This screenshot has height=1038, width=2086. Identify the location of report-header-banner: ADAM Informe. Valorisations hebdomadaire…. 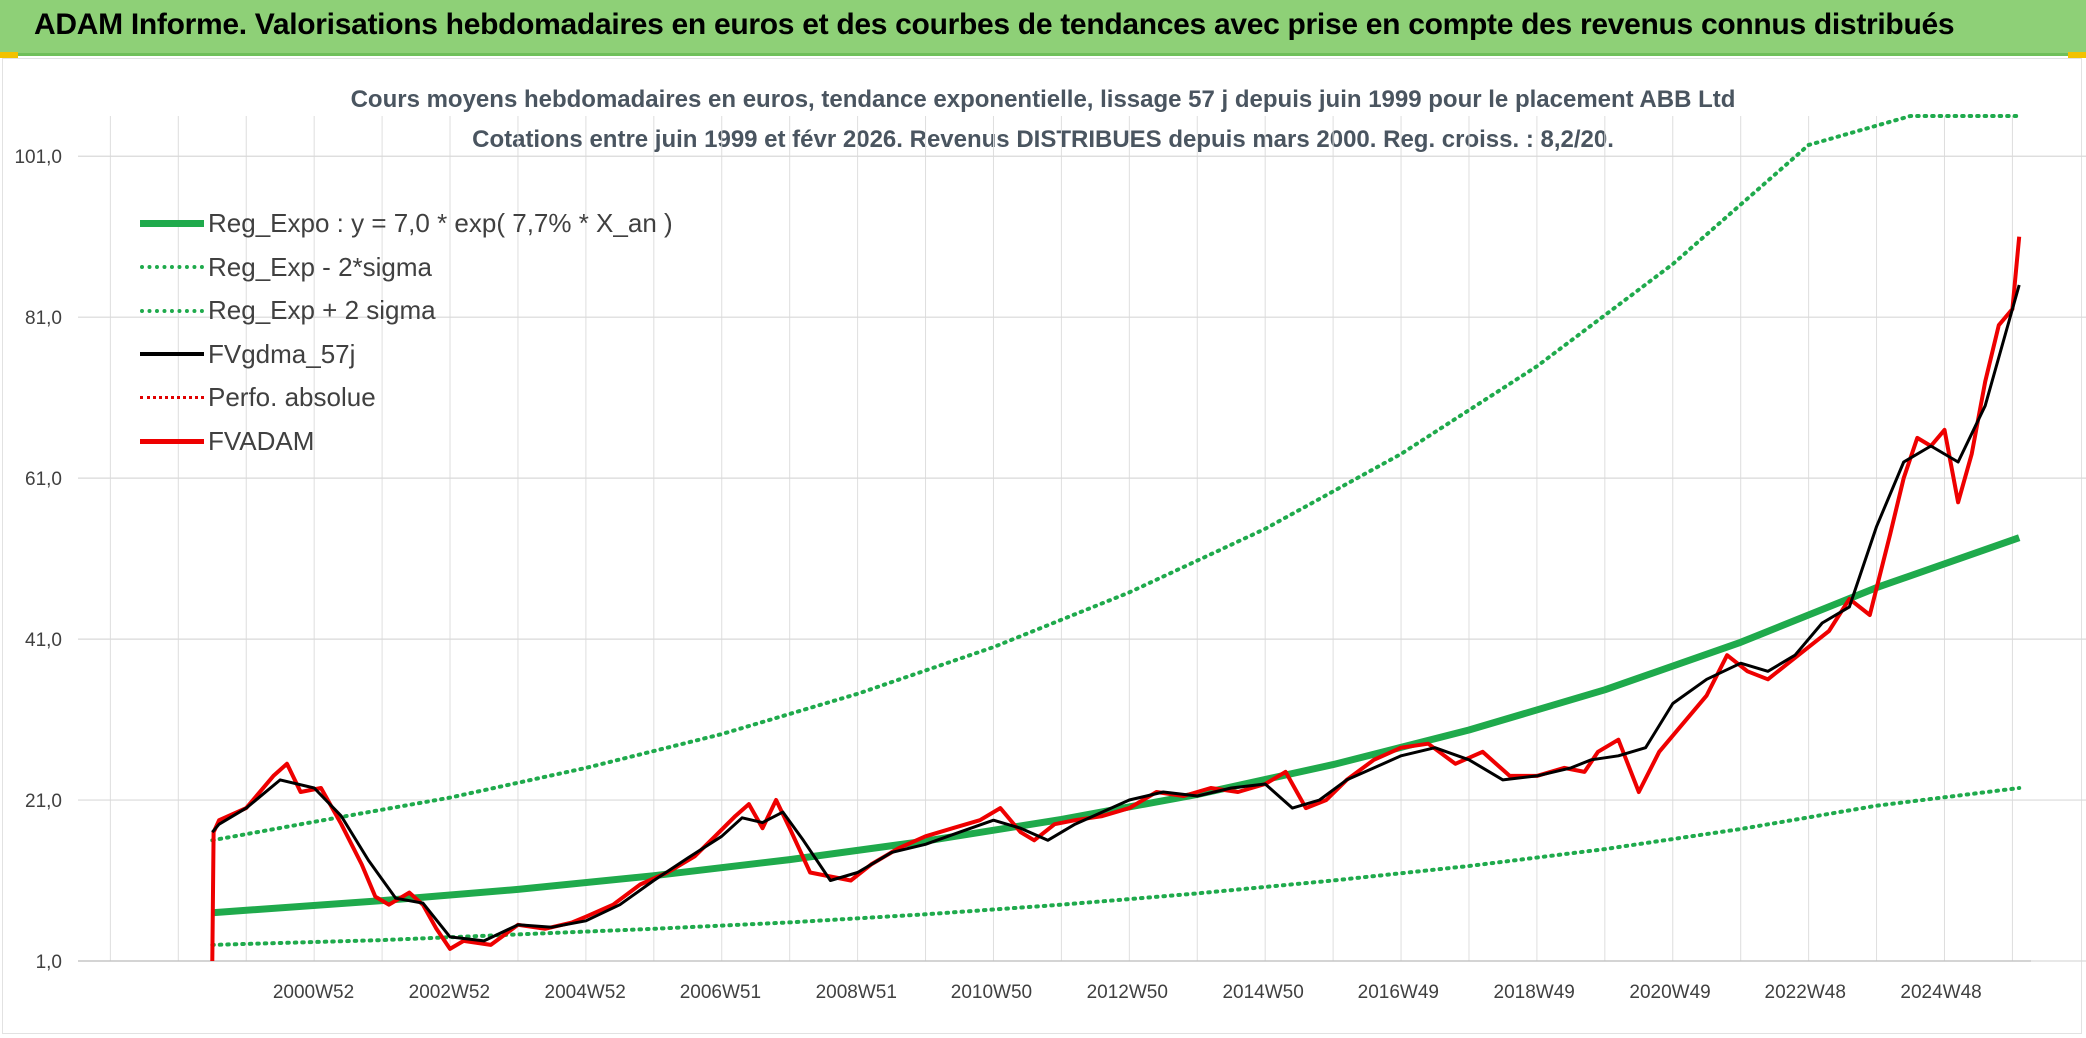
(1043, 28).